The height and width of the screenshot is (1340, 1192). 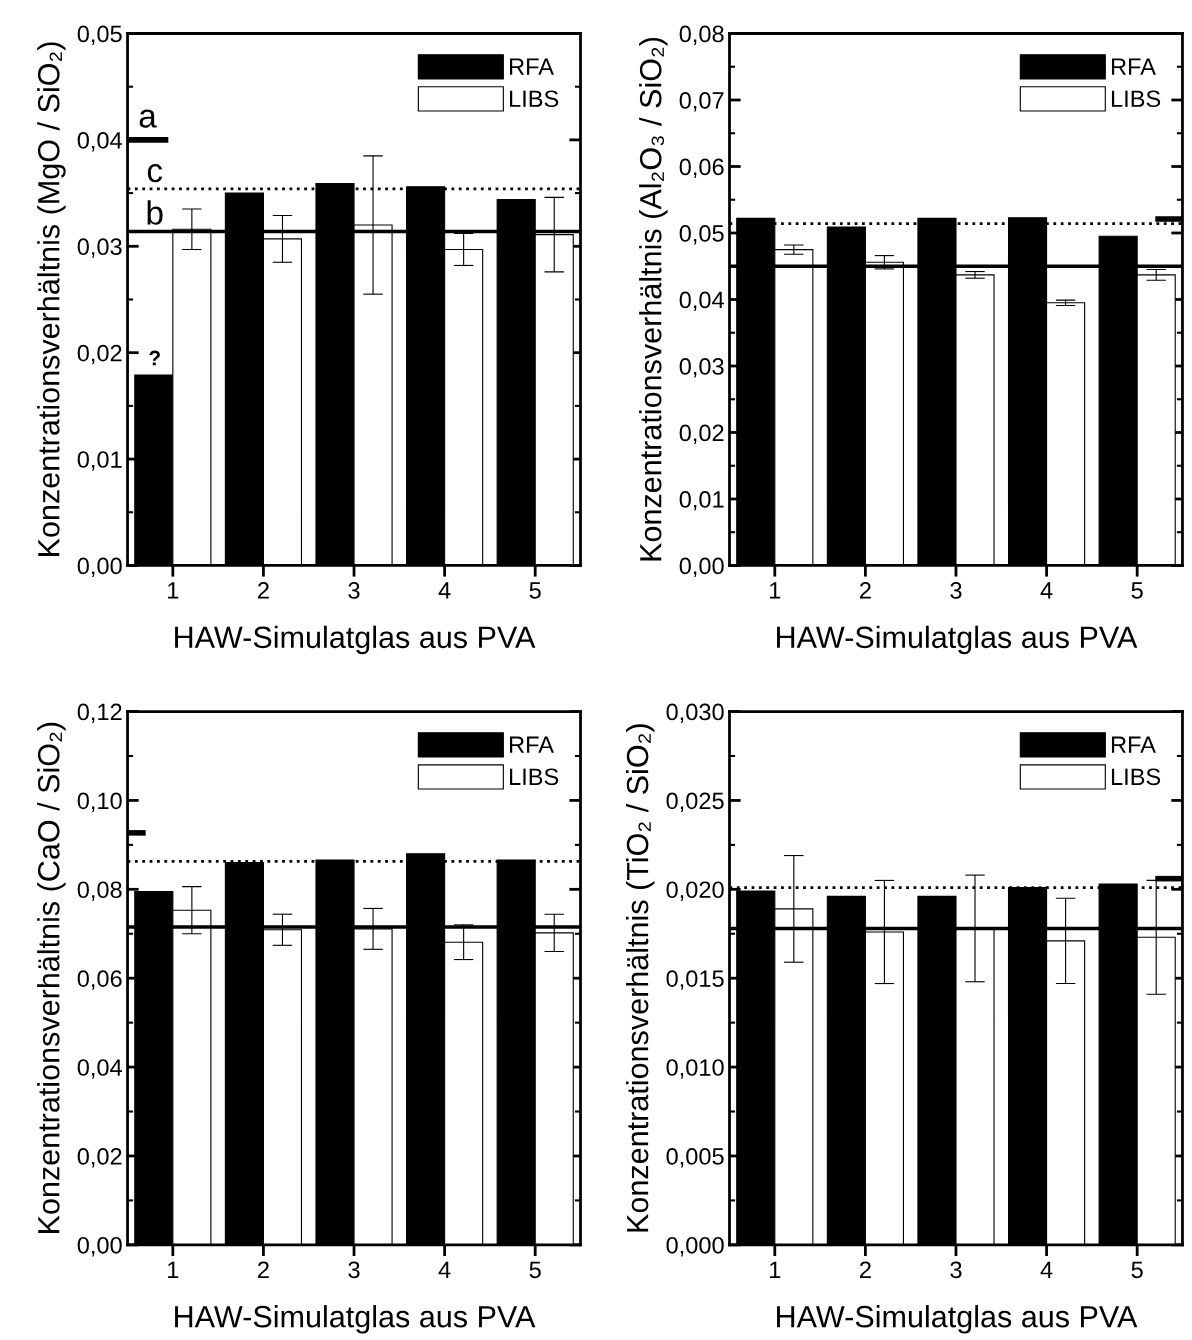 What do you see at coordinates (155, 212) in the screenshot?
I see `ref-line-label: b` at bounding box center [155, 212].